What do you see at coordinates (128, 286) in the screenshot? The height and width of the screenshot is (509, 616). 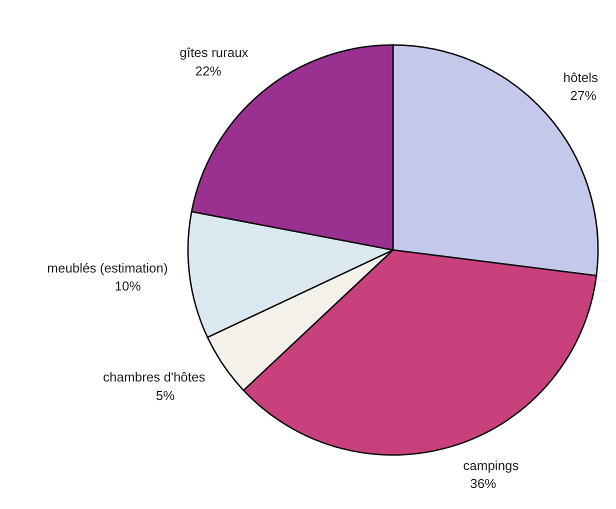 I see `data-label: 10%` at bounding box center [128, 286].